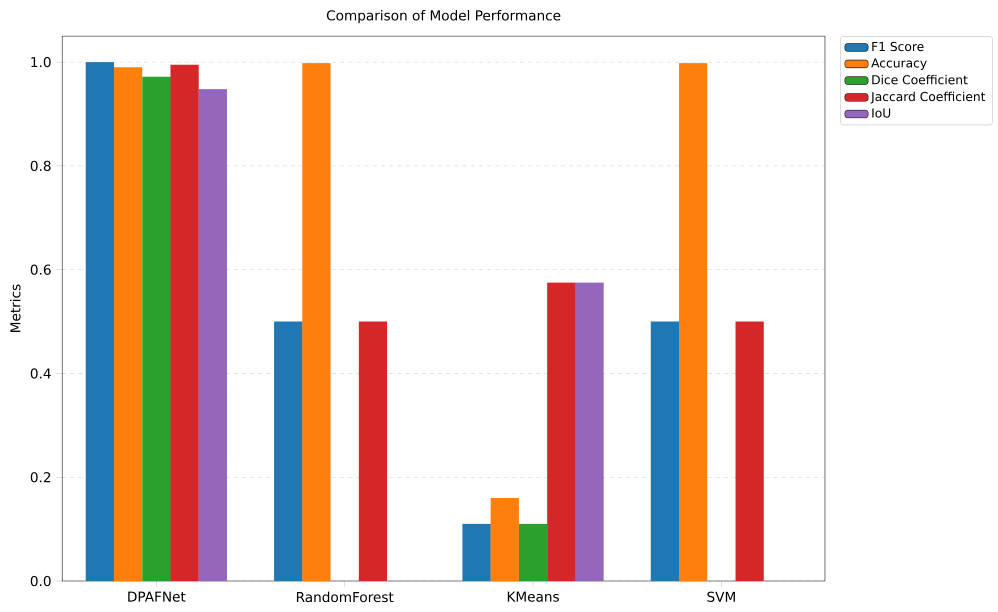  Describe the element at coordinates (40, 477) in the screenshot. I see `y-tick-label: 0.2` at that location.